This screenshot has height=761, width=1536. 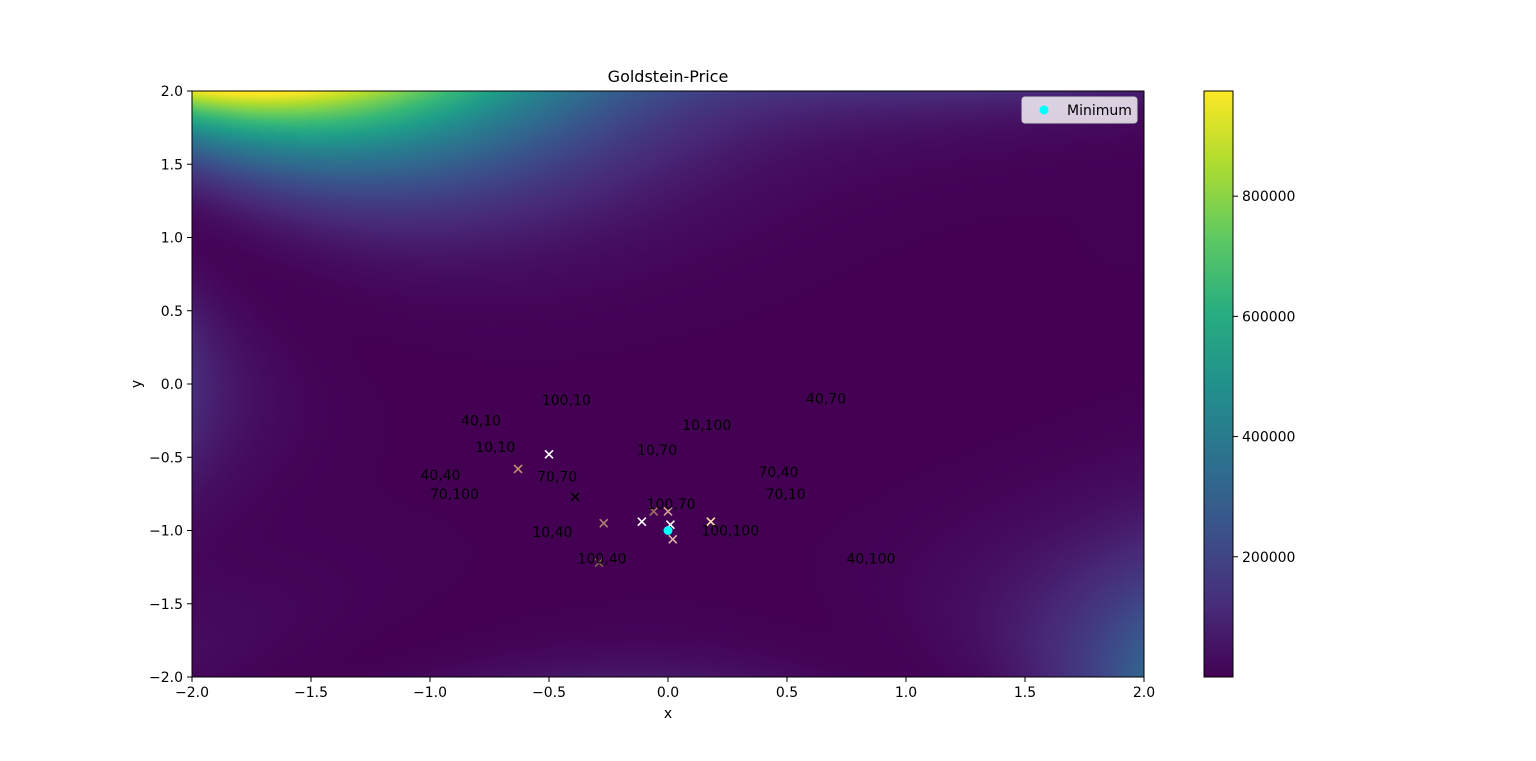 I want to click on x-tick-label: −1.0, so click(x=430, y=693).